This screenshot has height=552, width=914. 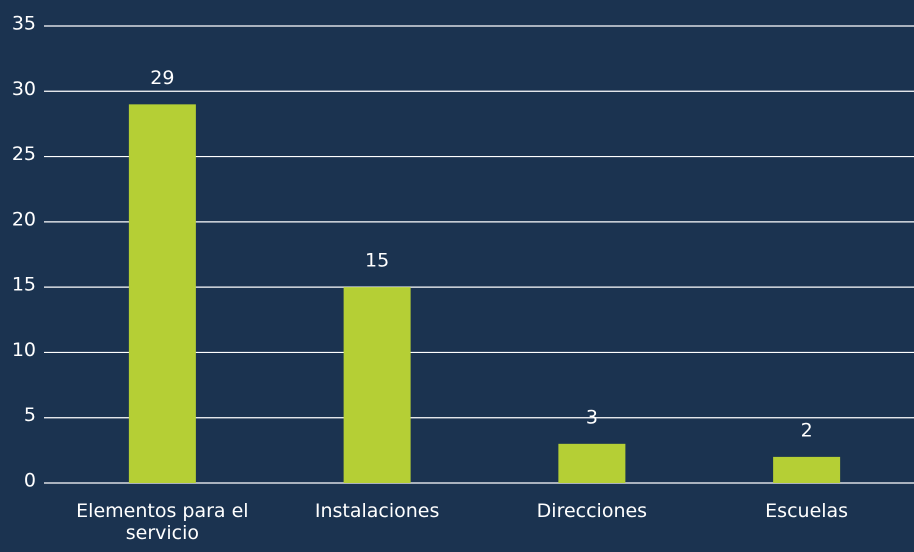 I want to click on y-tick-label: 0, so click(x=30, y=481).